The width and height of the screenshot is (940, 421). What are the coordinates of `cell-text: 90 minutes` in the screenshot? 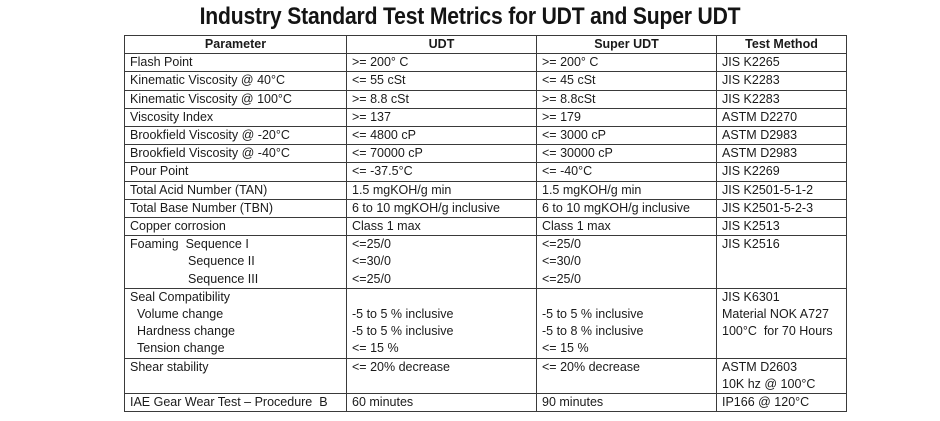 It's located at (573, 402).